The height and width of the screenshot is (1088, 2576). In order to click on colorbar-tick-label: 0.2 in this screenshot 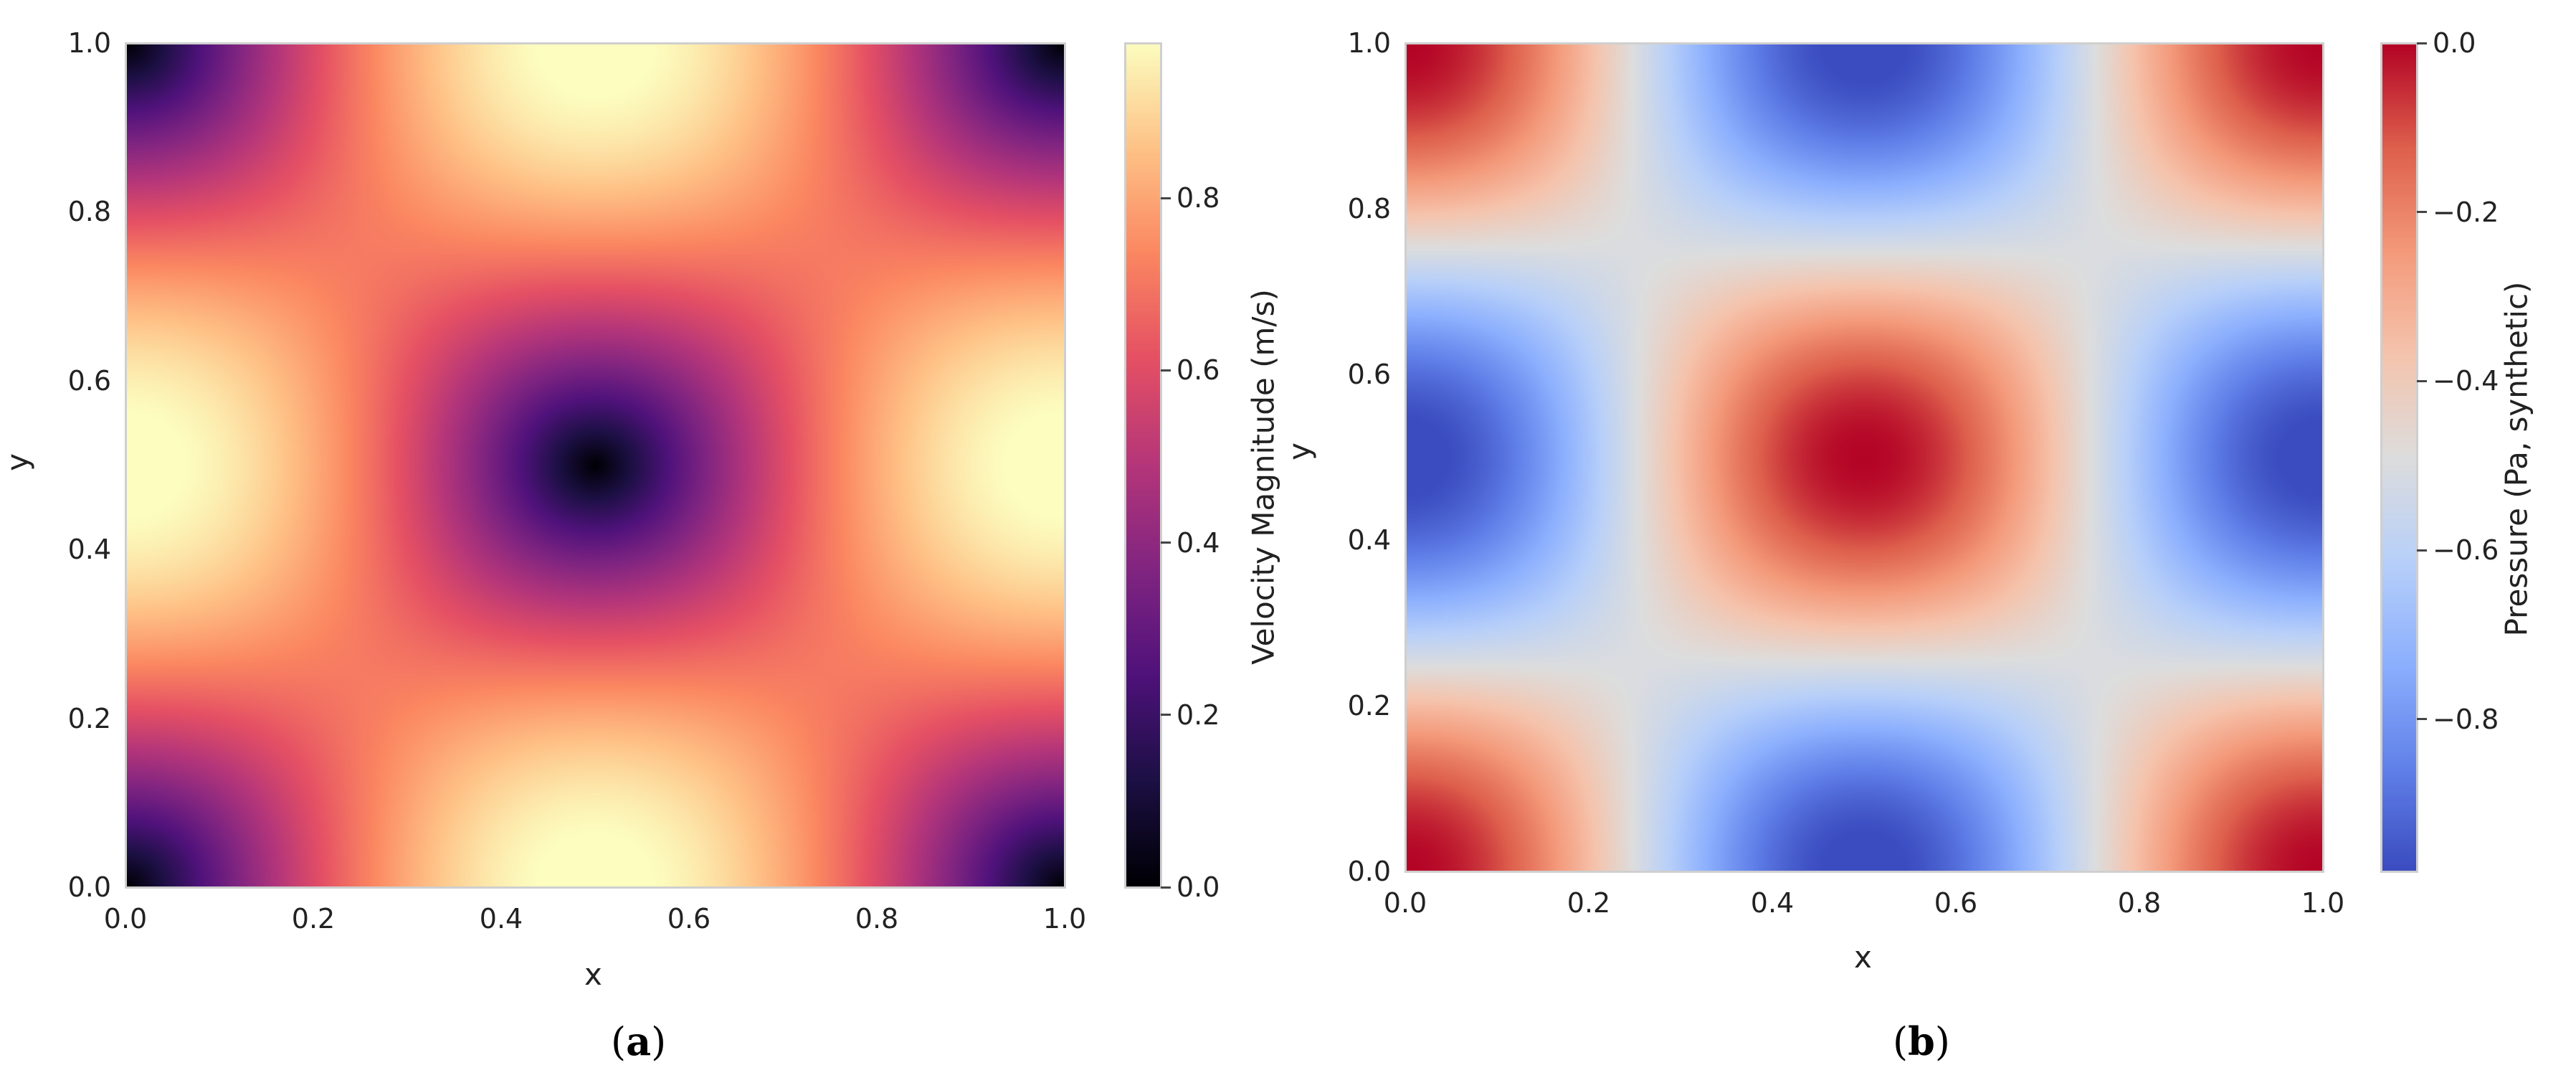, I will do `click(1198, 715)`.